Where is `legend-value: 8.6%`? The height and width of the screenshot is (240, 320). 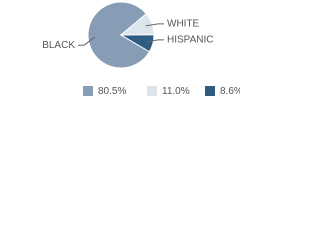 legend-value: 8.6% is located at coordinates (230, 91).